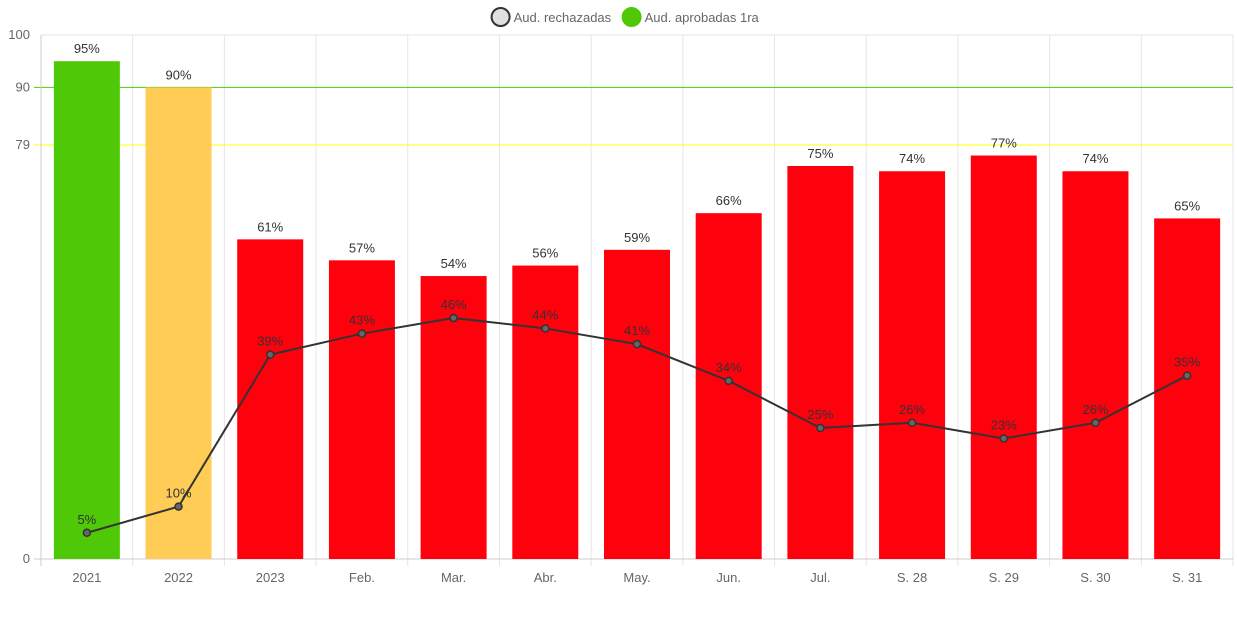  What do you see at coordinates (637, 237) in the screenshot?
I see `bar-value-label: 59%` at bounding box center [637, 237].